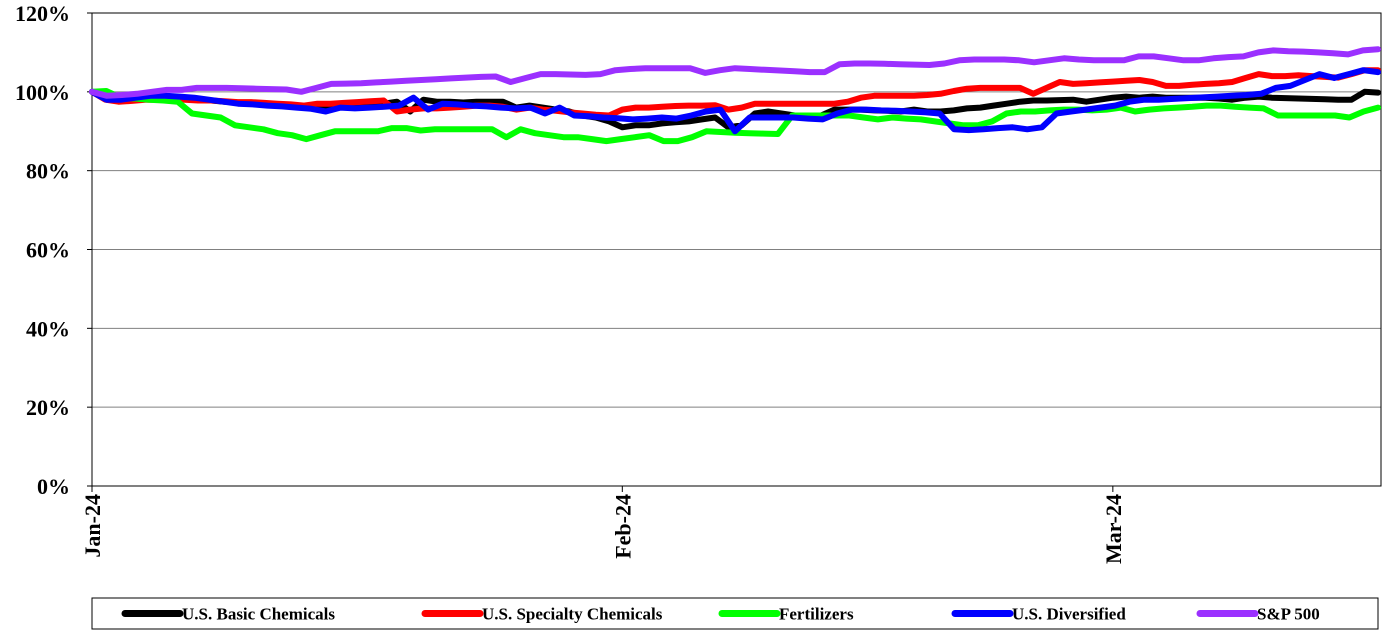  Describe the element at coordinates (48, 171) in the screenshot. I see `y-tick-label: 80%` at that location.